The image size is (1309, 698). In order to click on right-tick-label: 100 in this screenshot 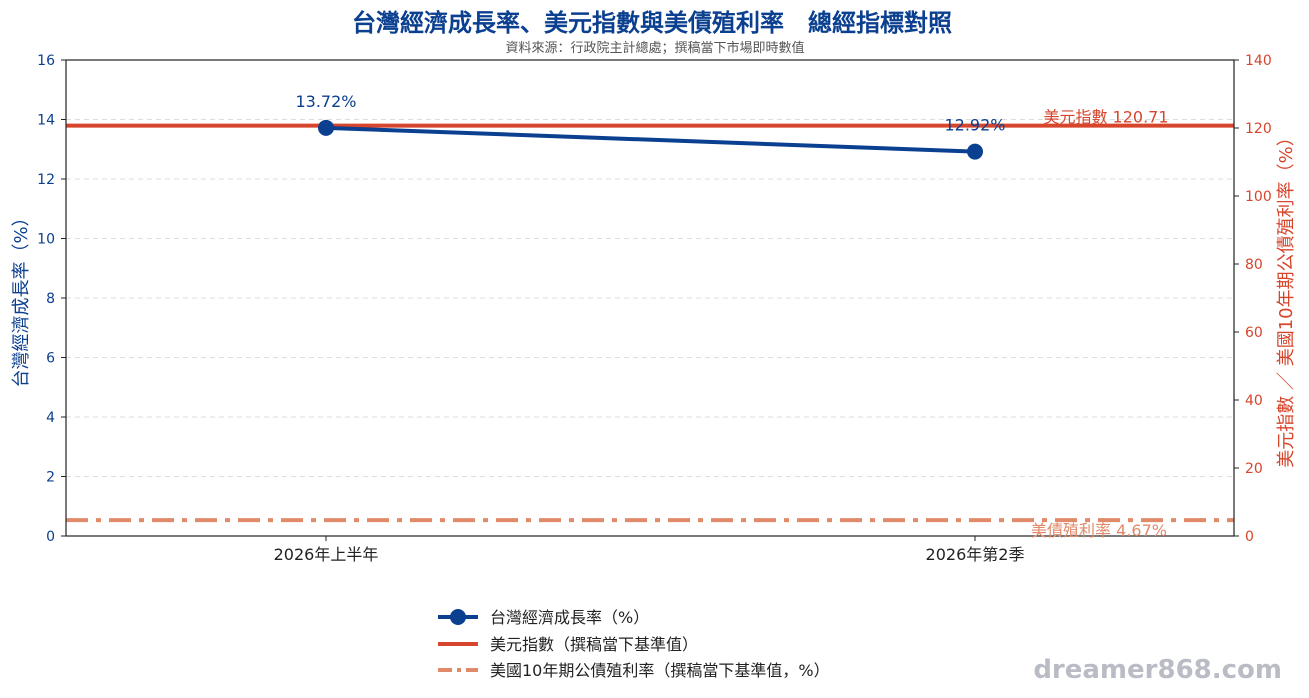, I will do `click(1258, 197)`.